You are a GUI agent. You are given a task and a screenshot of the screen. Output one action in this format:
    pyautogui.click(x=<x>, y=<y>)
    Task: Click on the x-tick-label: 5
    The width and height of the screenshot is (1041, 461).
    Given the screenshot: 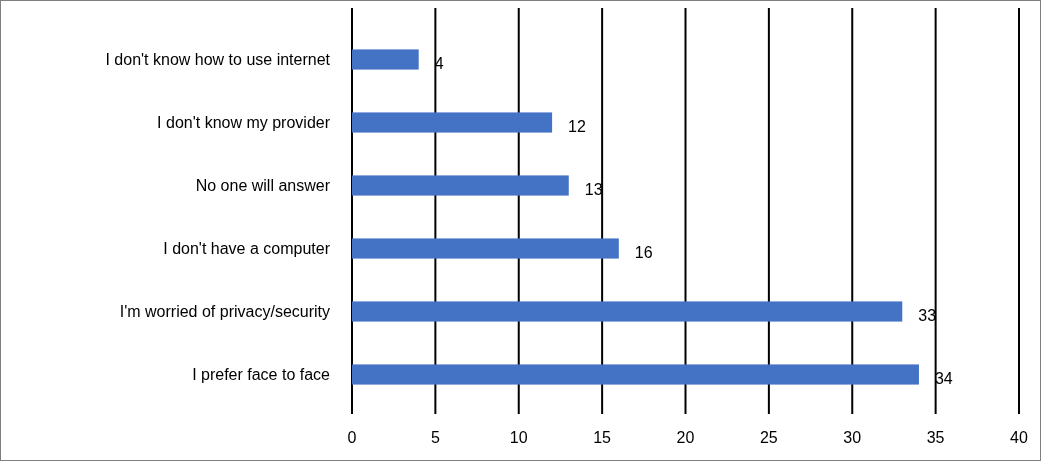 What is the action you would take?
    pyautogui.click(x=435, y=437)
    